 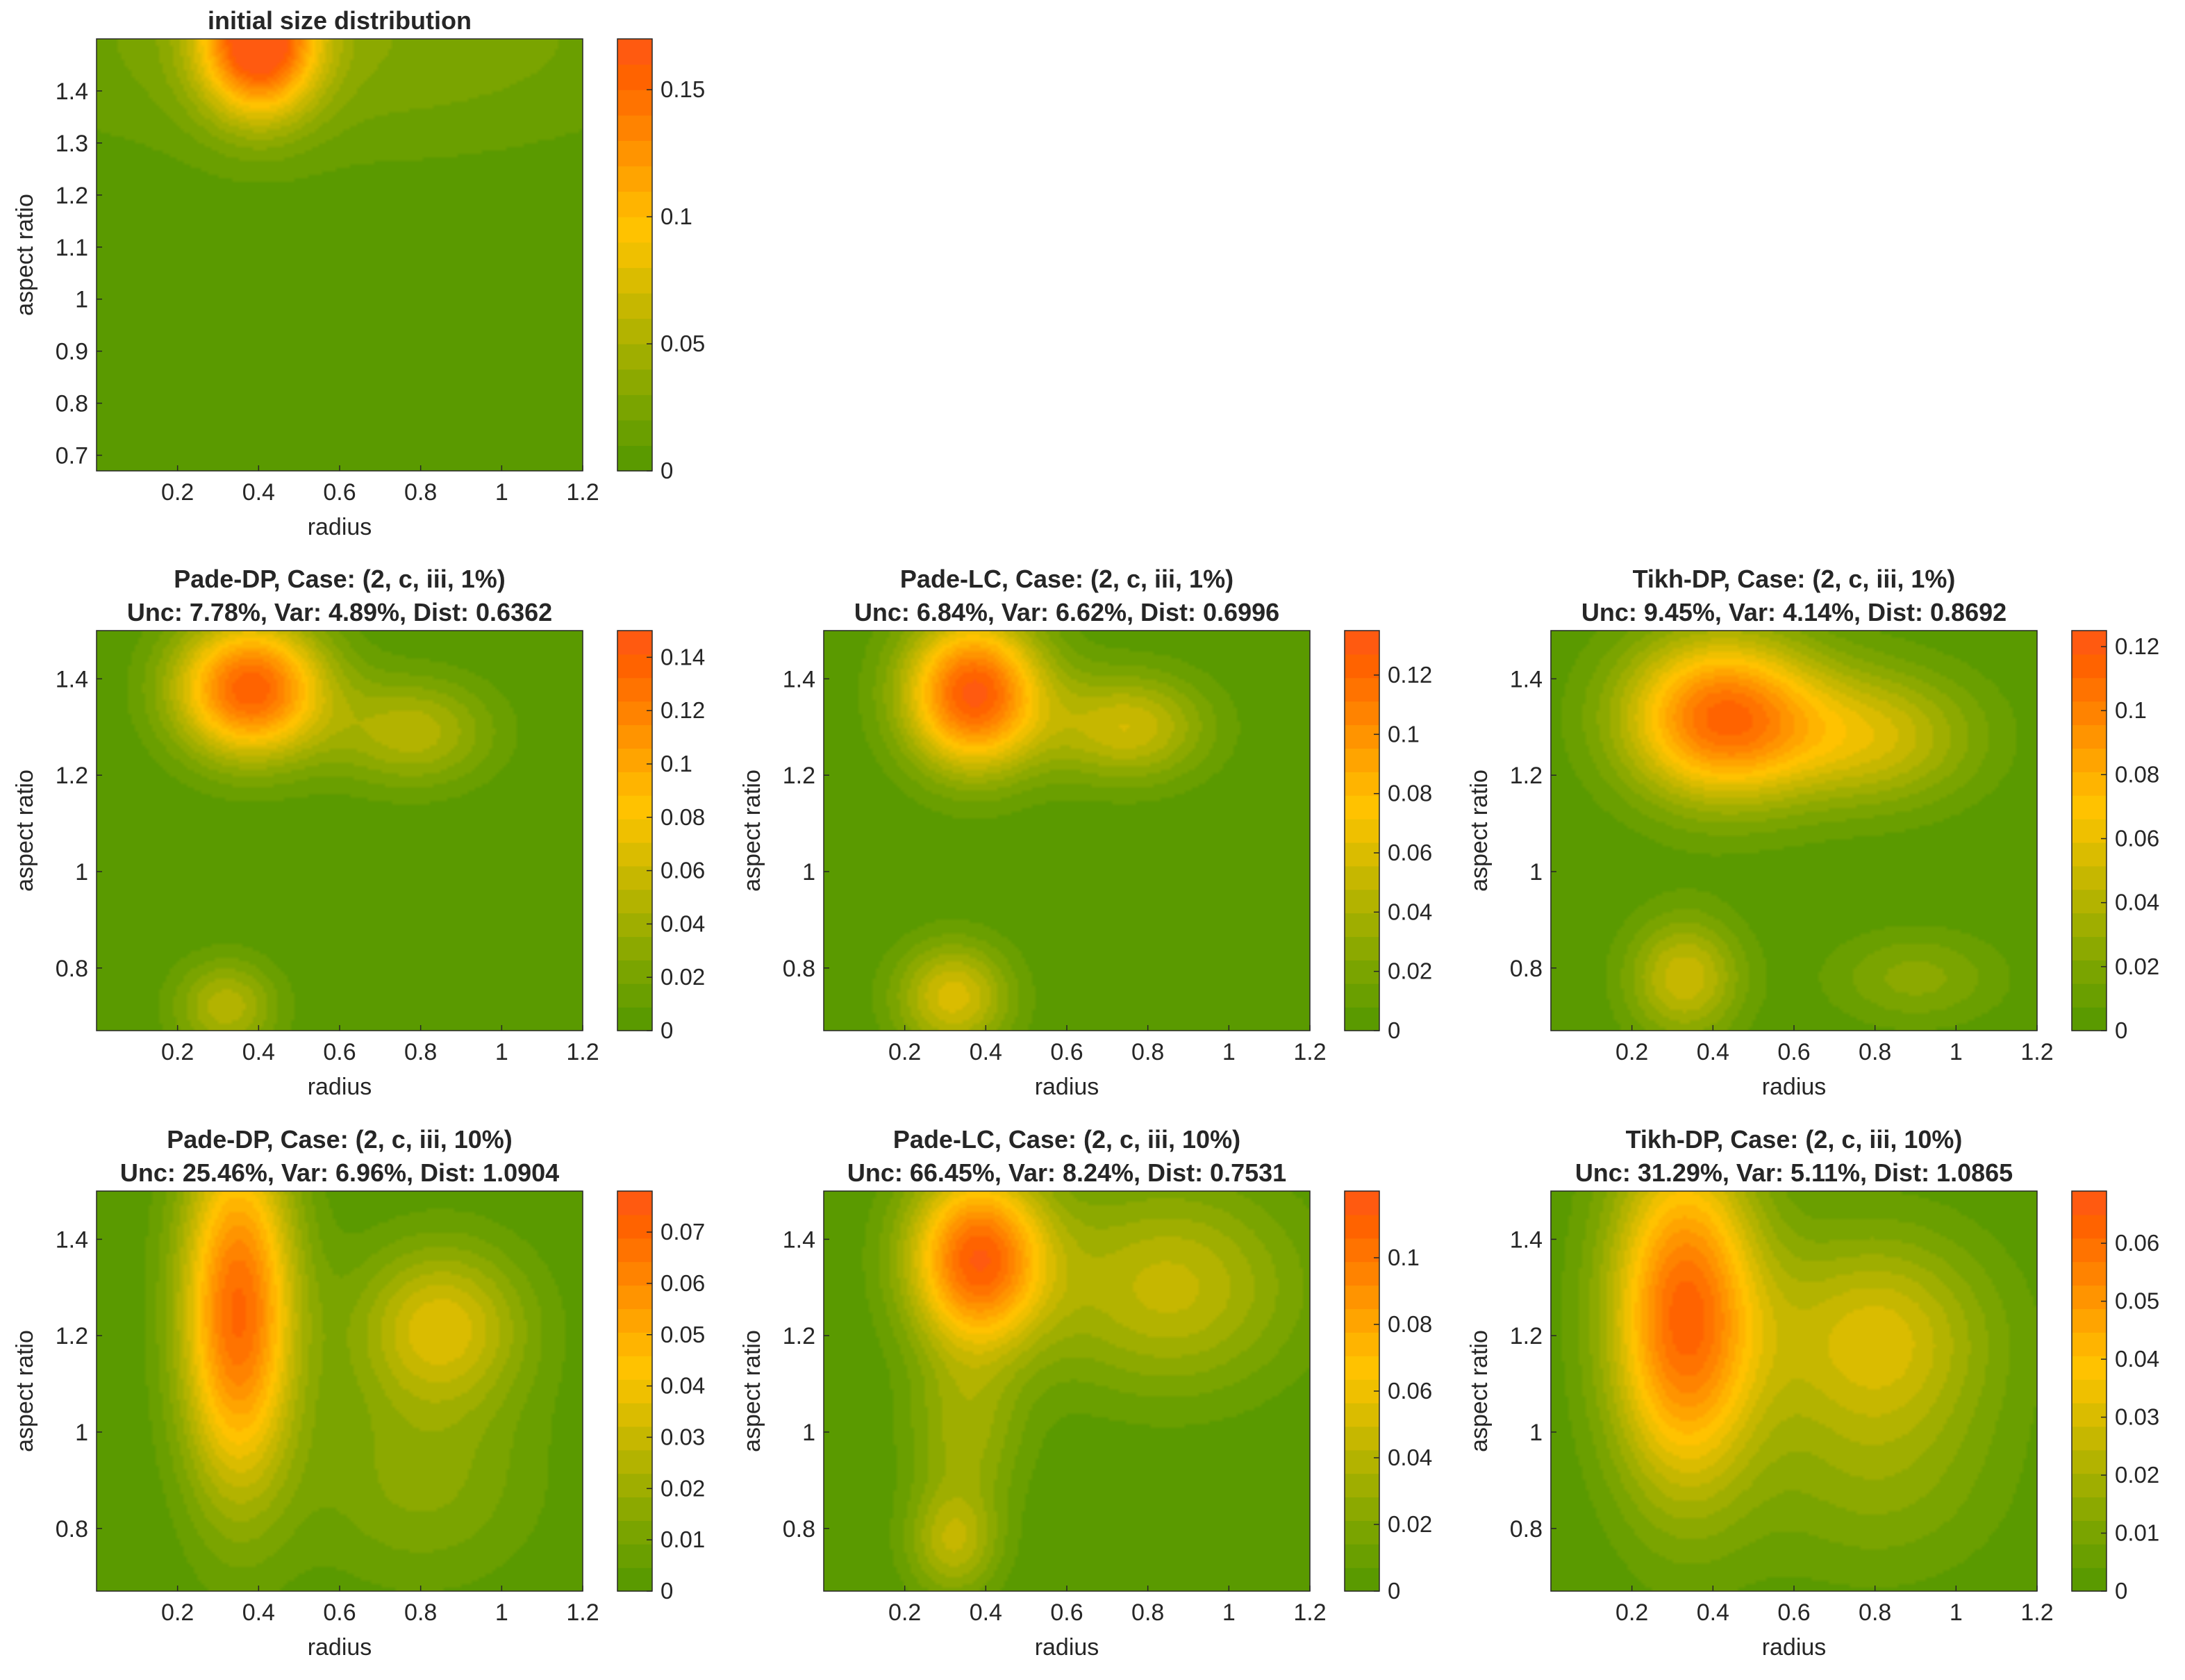 What do you see at coordinates (2137, 966) in the screenshot?
I see `colorbar-tick-label: 0.02` at bounding box center [2137, 966].